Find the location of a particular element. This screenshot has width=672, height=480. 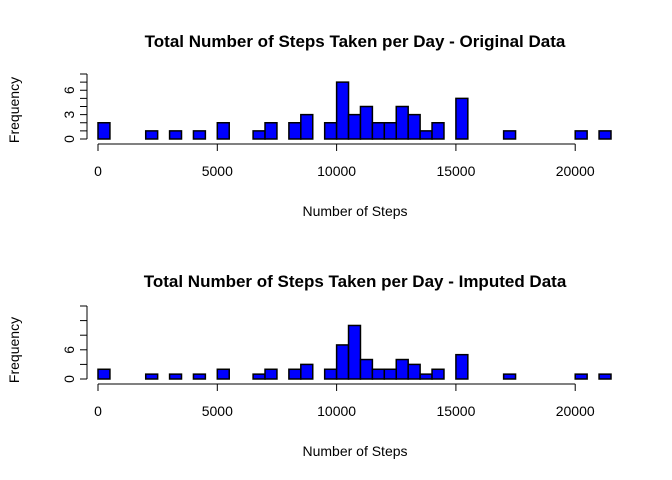

x-axis-label-imputed: Number of Steps is located at coordinates (354, 451).